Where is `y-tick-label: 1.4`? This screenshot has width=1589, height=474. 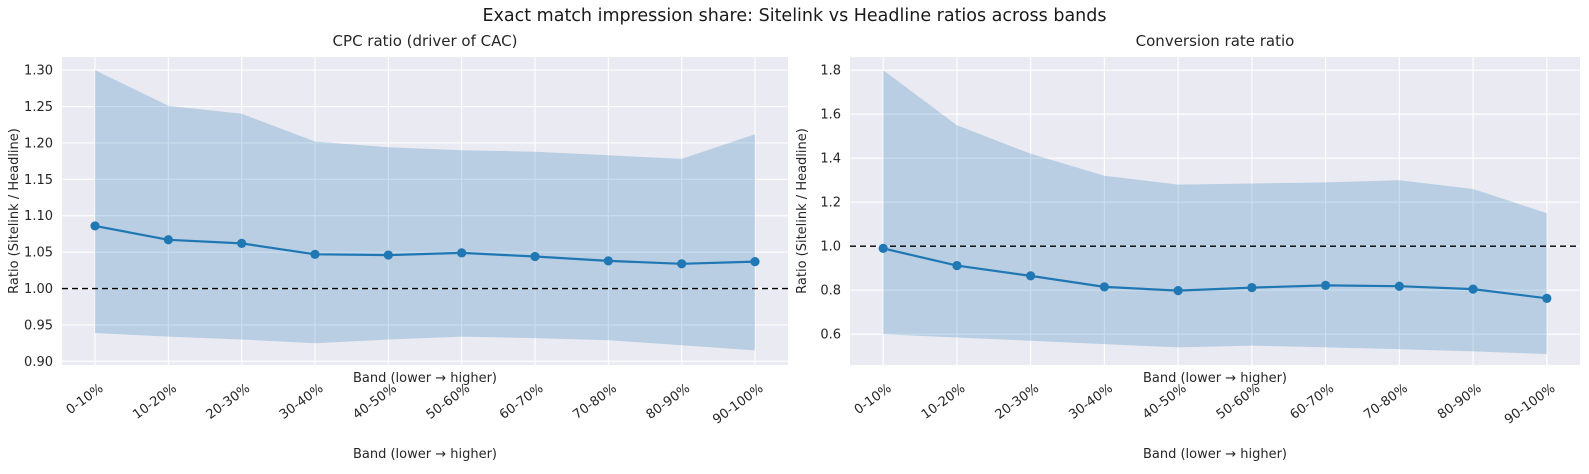 y-tick-label: 1.4 is located at coordinates (830, 159).